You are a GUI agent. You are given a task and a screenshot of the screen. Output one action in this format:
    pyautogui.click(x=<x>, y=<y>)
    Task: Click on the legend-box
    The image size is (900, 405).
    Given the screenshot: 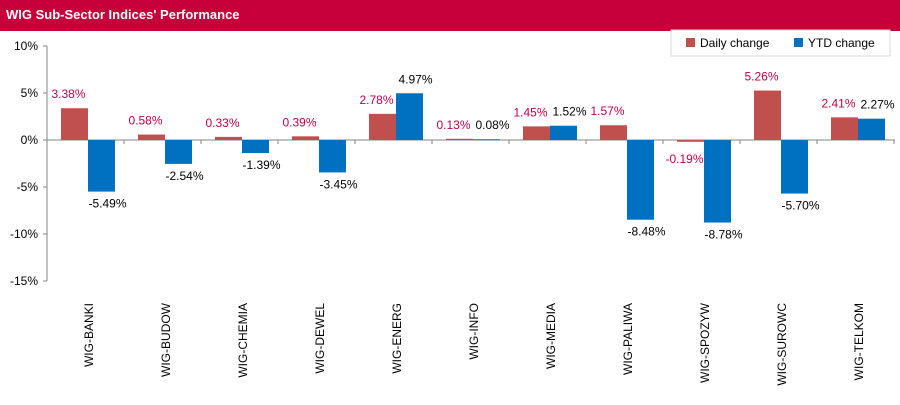 What is the action you would take?
    pyautogui.click(x=780, y=43)
    